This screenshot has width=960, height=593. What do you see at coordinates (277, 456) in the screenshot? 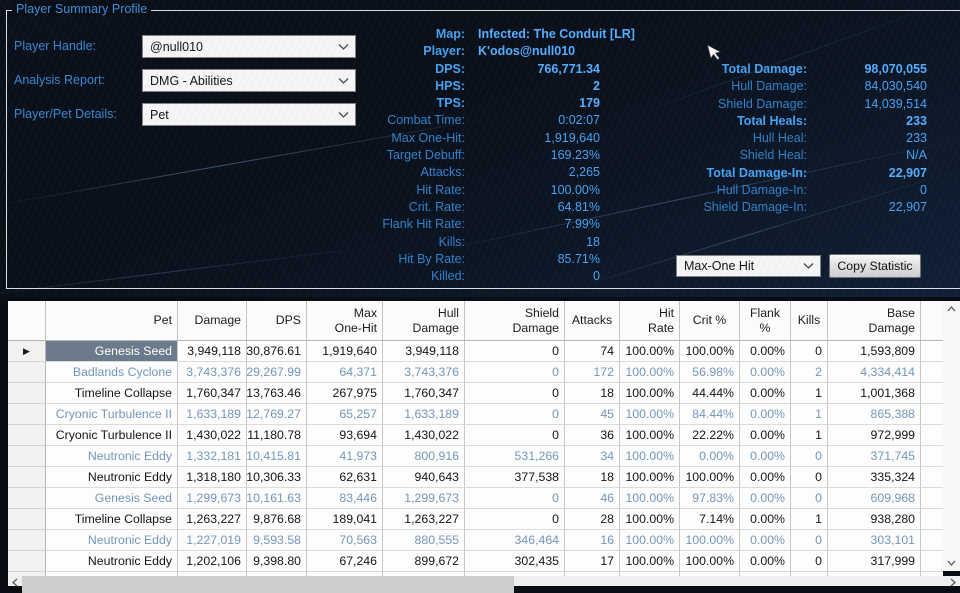
I see `cell-dps: 10,415.81` at bounding box center [277, 456].